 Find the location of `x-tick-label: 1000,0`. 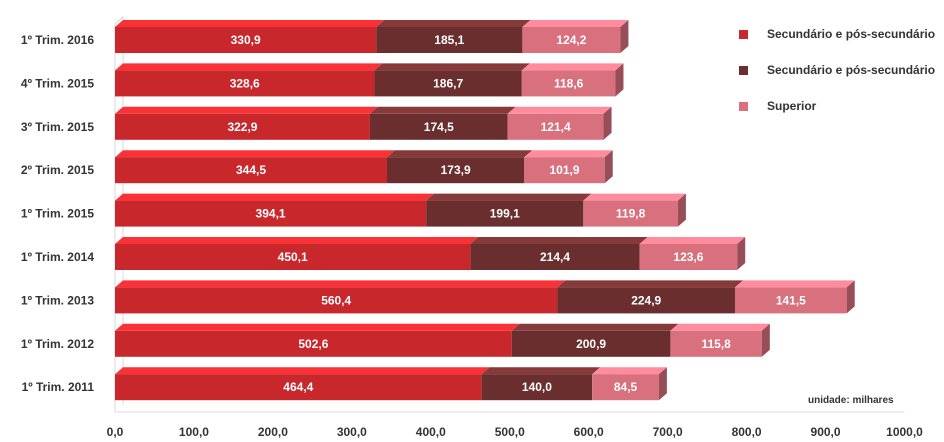

x-tick-label: 1000,0 is located at coordinates (904, 432).